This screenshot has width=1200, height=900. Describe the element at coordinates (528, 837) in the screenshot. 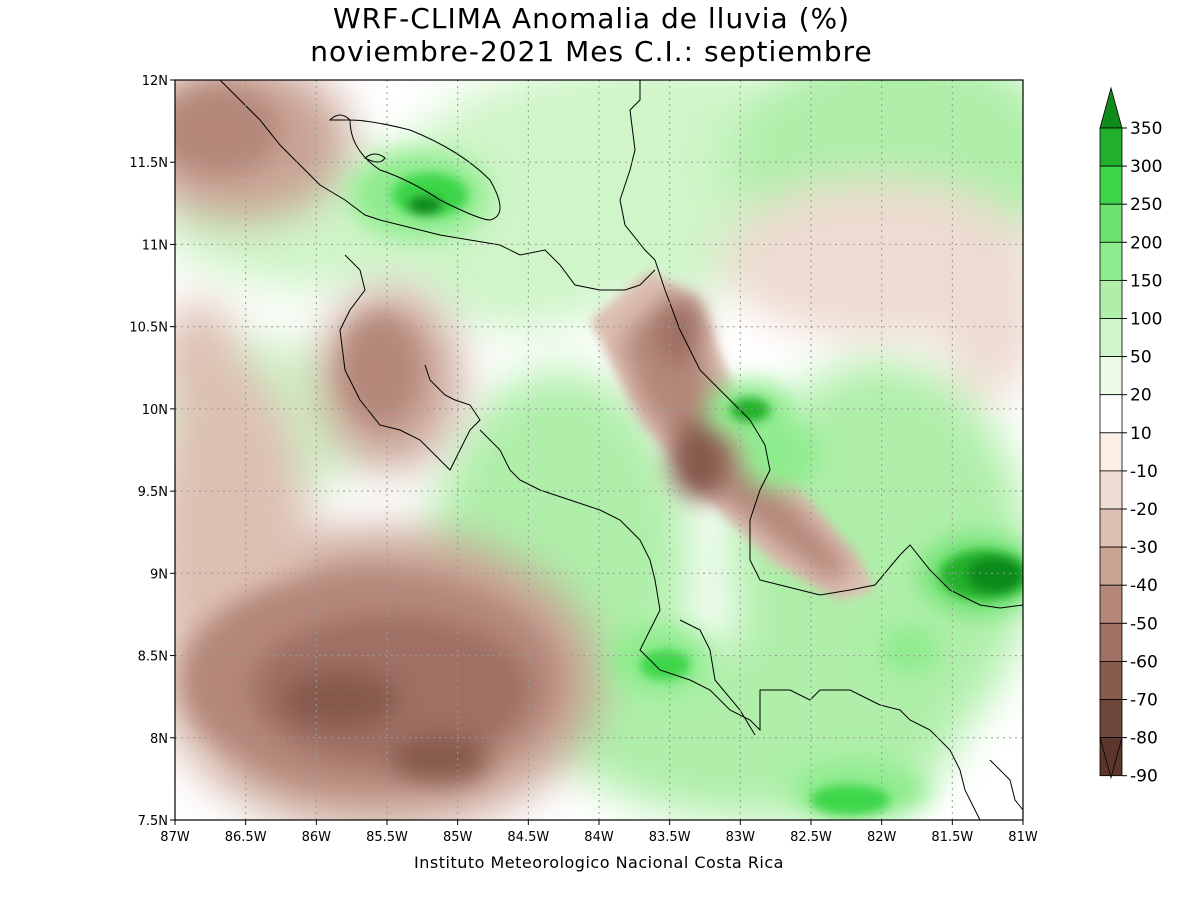

I see `lon-tick-label: 84.5W` at that location.